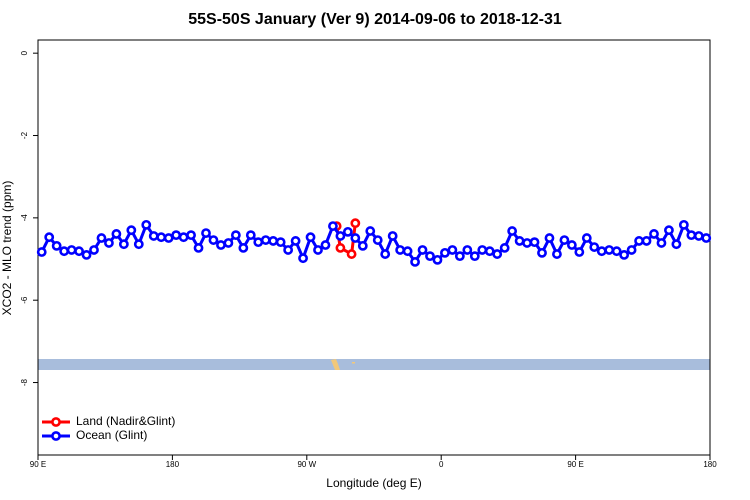 This screenshot has height=500, width=750. What do you see at coordinates (374, 364) in the screenshot?
I see `map-strip` at bounding box center [374, 364].